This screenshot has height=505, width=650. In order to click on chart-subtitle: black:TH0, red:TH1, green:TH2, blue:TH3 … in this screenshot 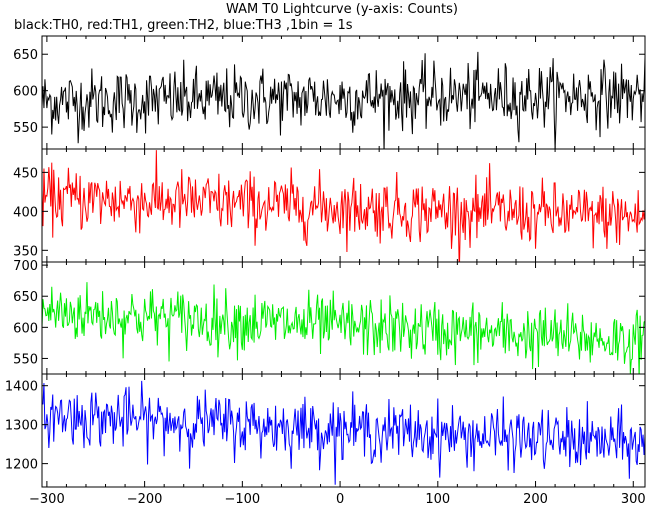, I will do `click(183, 25)`.